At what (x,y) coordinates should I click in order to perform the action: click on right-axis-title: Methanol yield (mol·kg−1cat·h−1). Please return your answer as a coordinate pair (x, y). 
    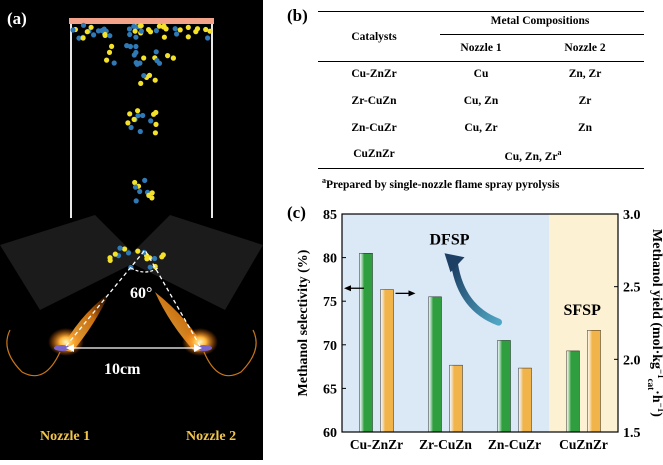
    Looking at the image, I should click on (654, 323).